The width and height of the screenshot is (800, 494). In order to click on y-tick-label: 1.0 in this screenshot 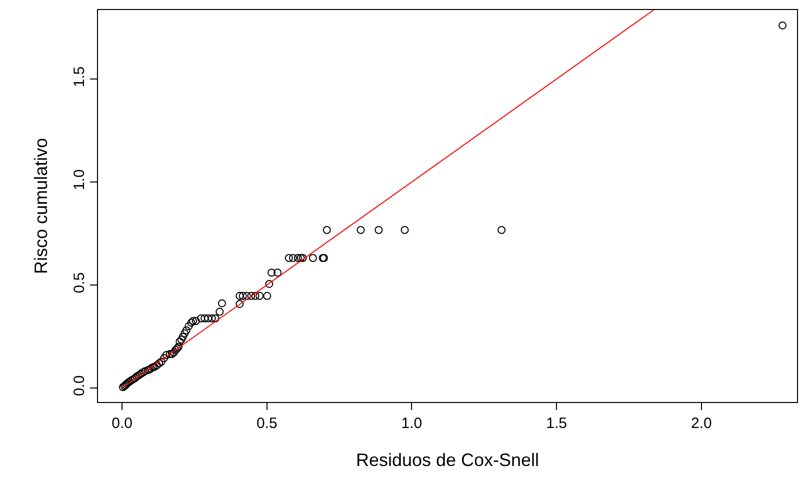, I will do `click(79, 179)`.